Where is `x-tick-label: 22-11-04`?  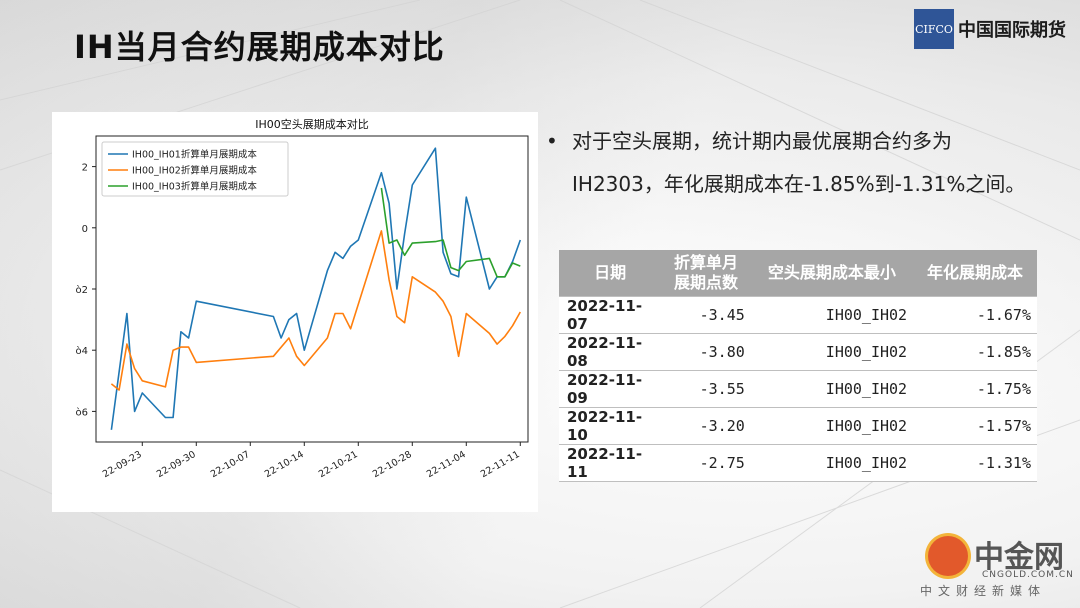
x-tick-label: 22-11-04 is located at coordinates (446, 464).